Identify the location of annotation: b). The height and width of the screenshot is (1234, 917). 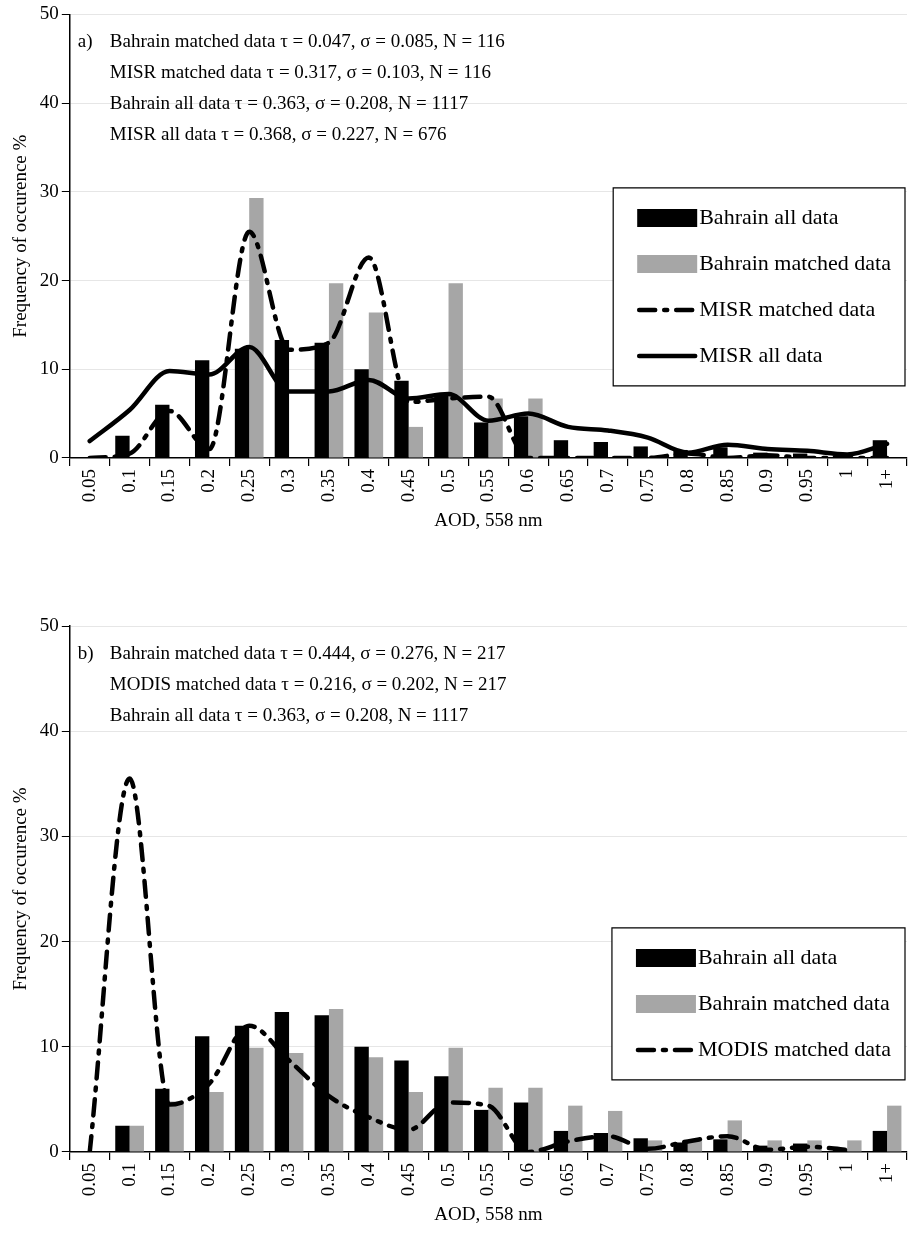
(85, 652).